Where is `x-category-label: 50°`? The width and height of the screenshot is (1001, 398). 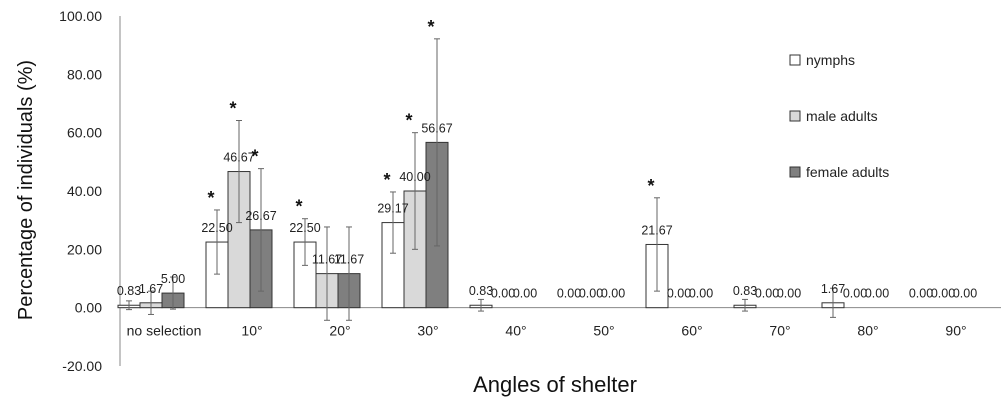
x-category-label: 50° is located at coordinates (603, 331).